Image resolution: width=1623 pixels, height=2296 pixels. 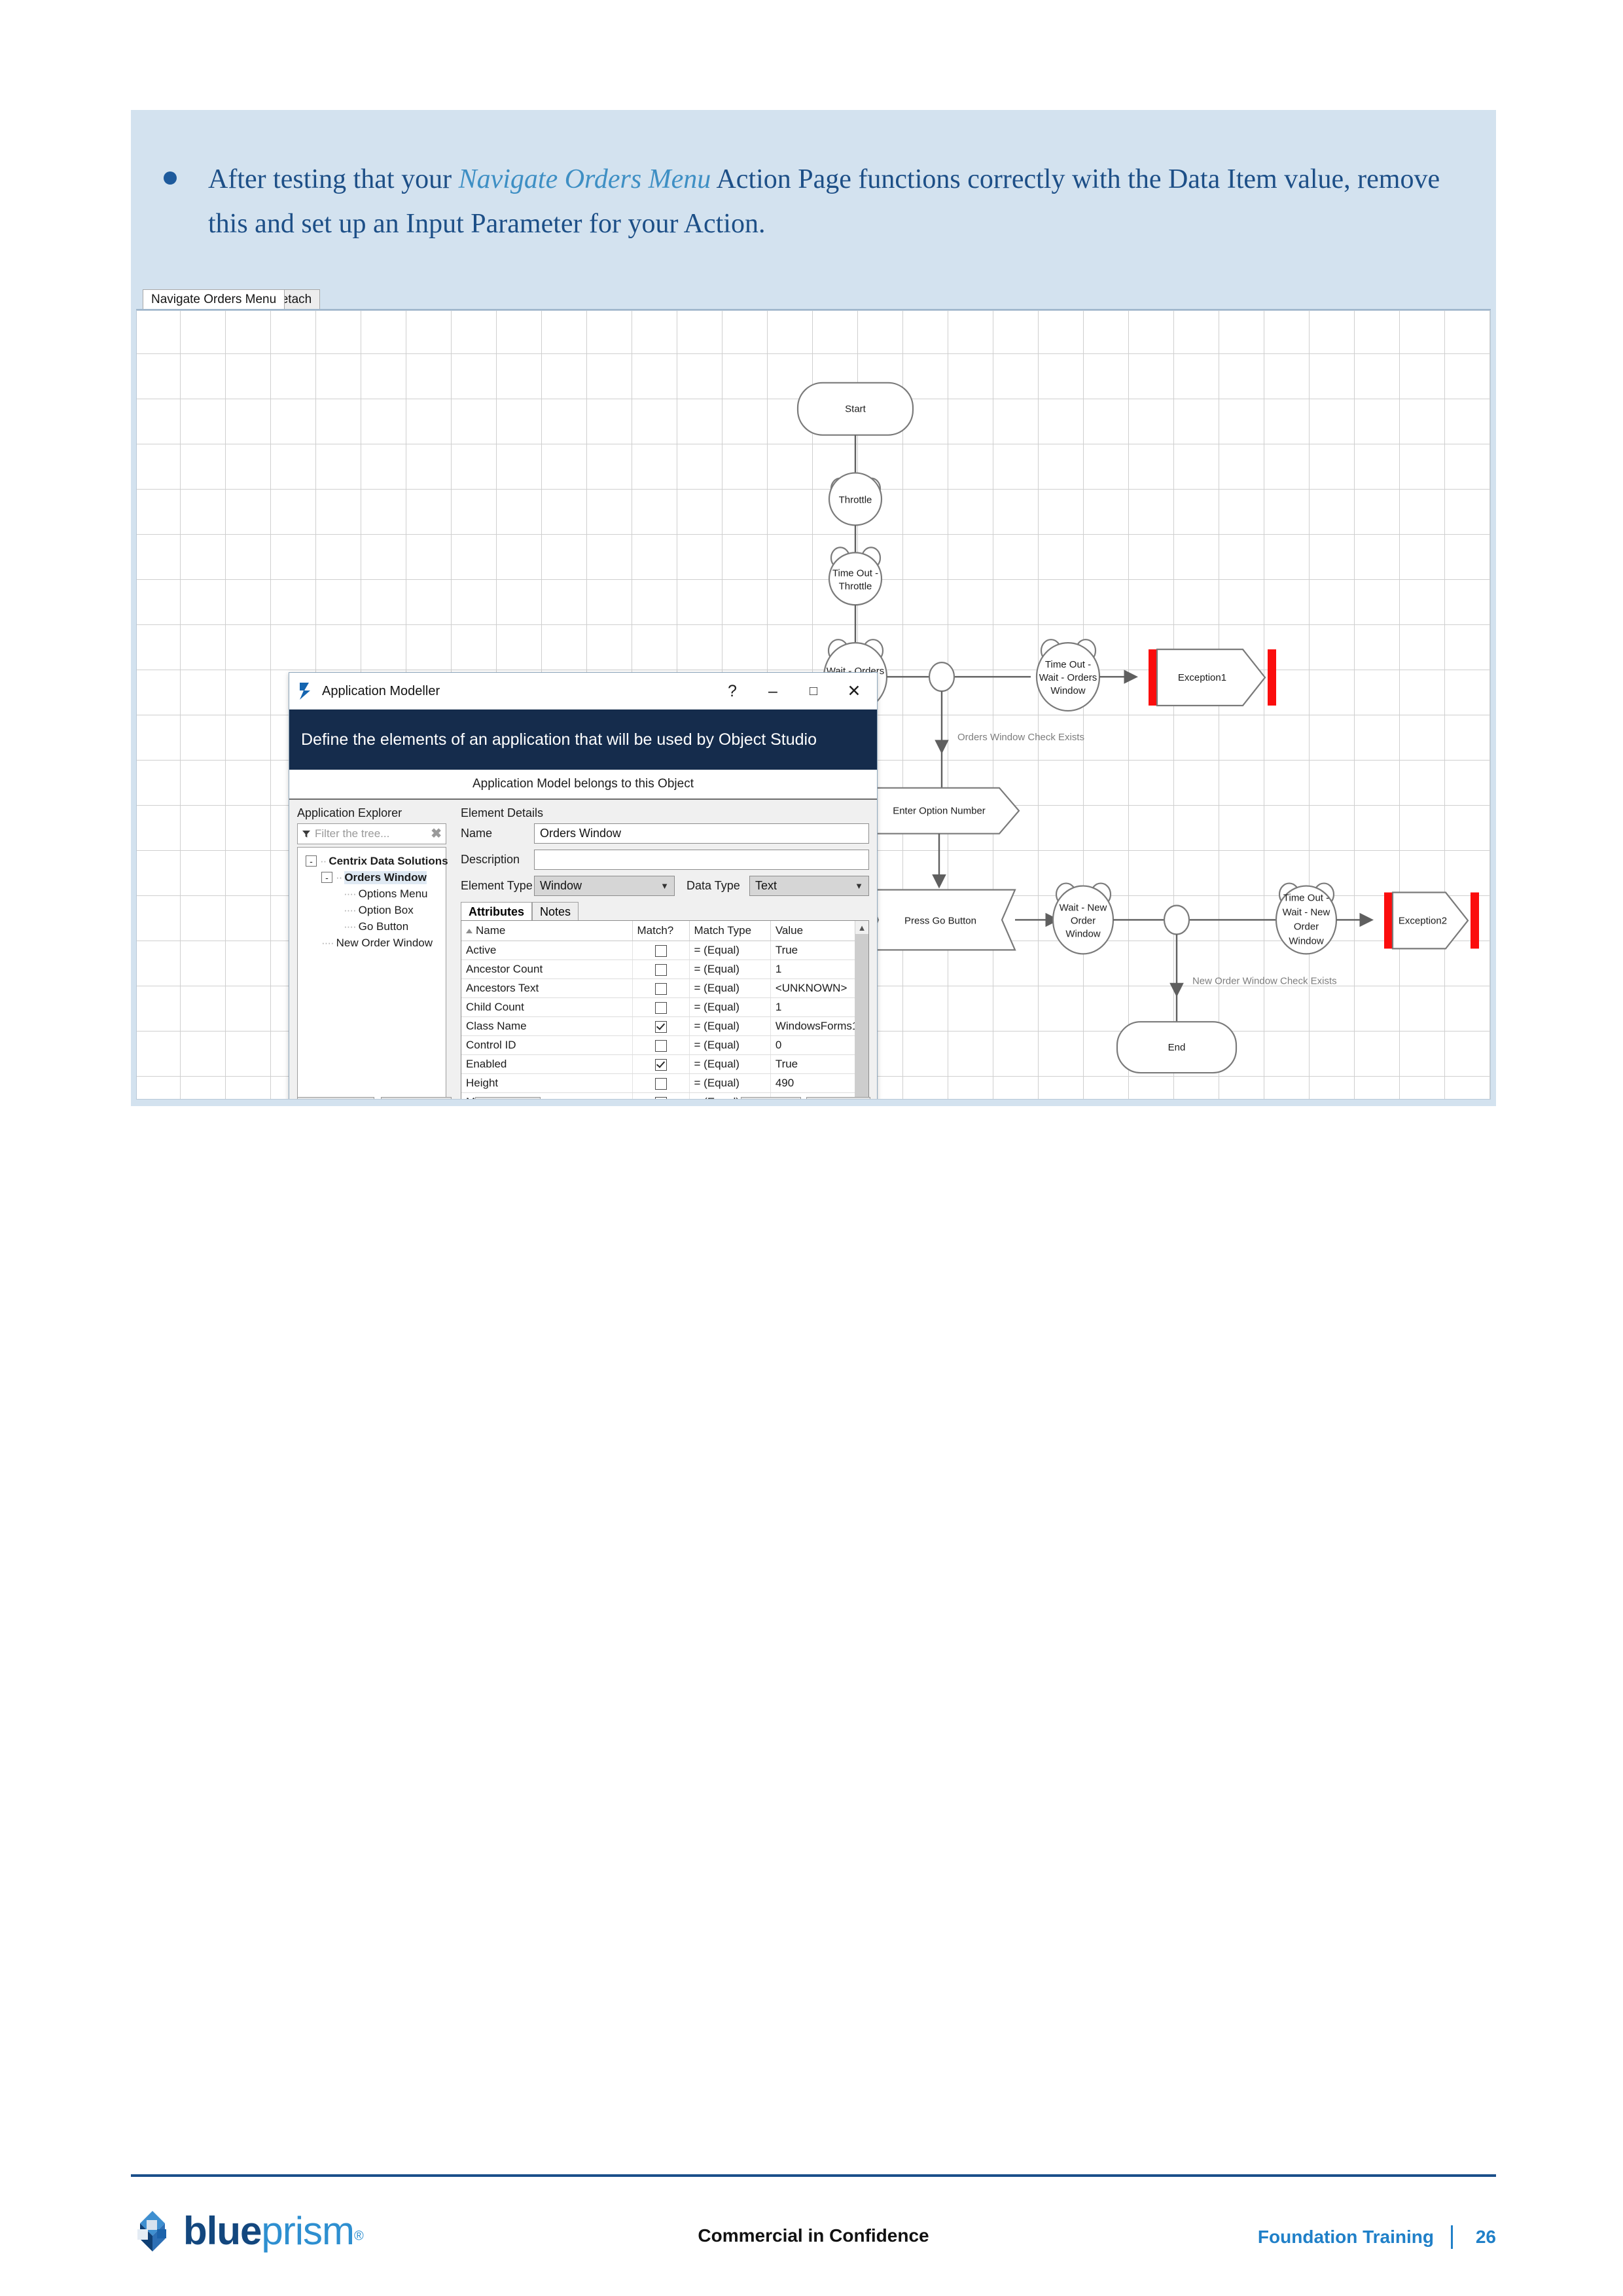 What do you see at coordinates (386, 909) in the screenshot?
I see `tree-node-label: Option Box` at bounding box center [386, 909].